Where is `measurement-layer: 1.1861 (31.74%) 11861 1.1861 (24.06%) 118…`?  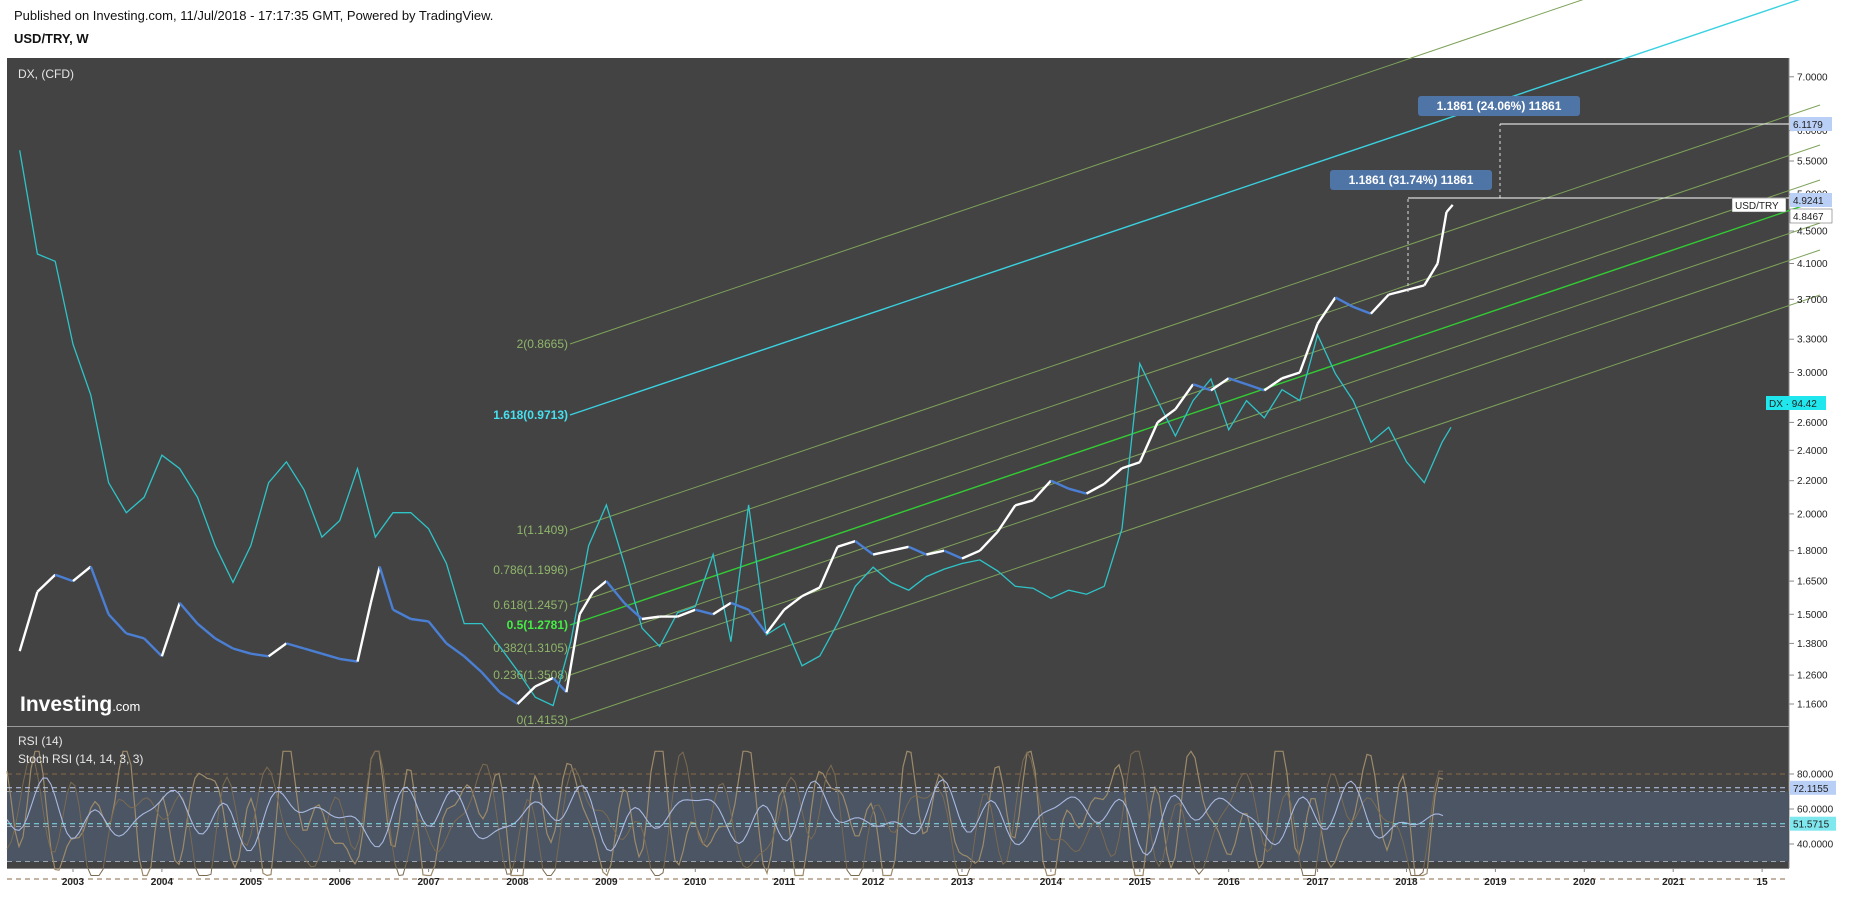 measurement-layer: 1.1861 (31.74%) 11861 1.1861 (24.06%) 118… is located at coordinates (1559, 194).